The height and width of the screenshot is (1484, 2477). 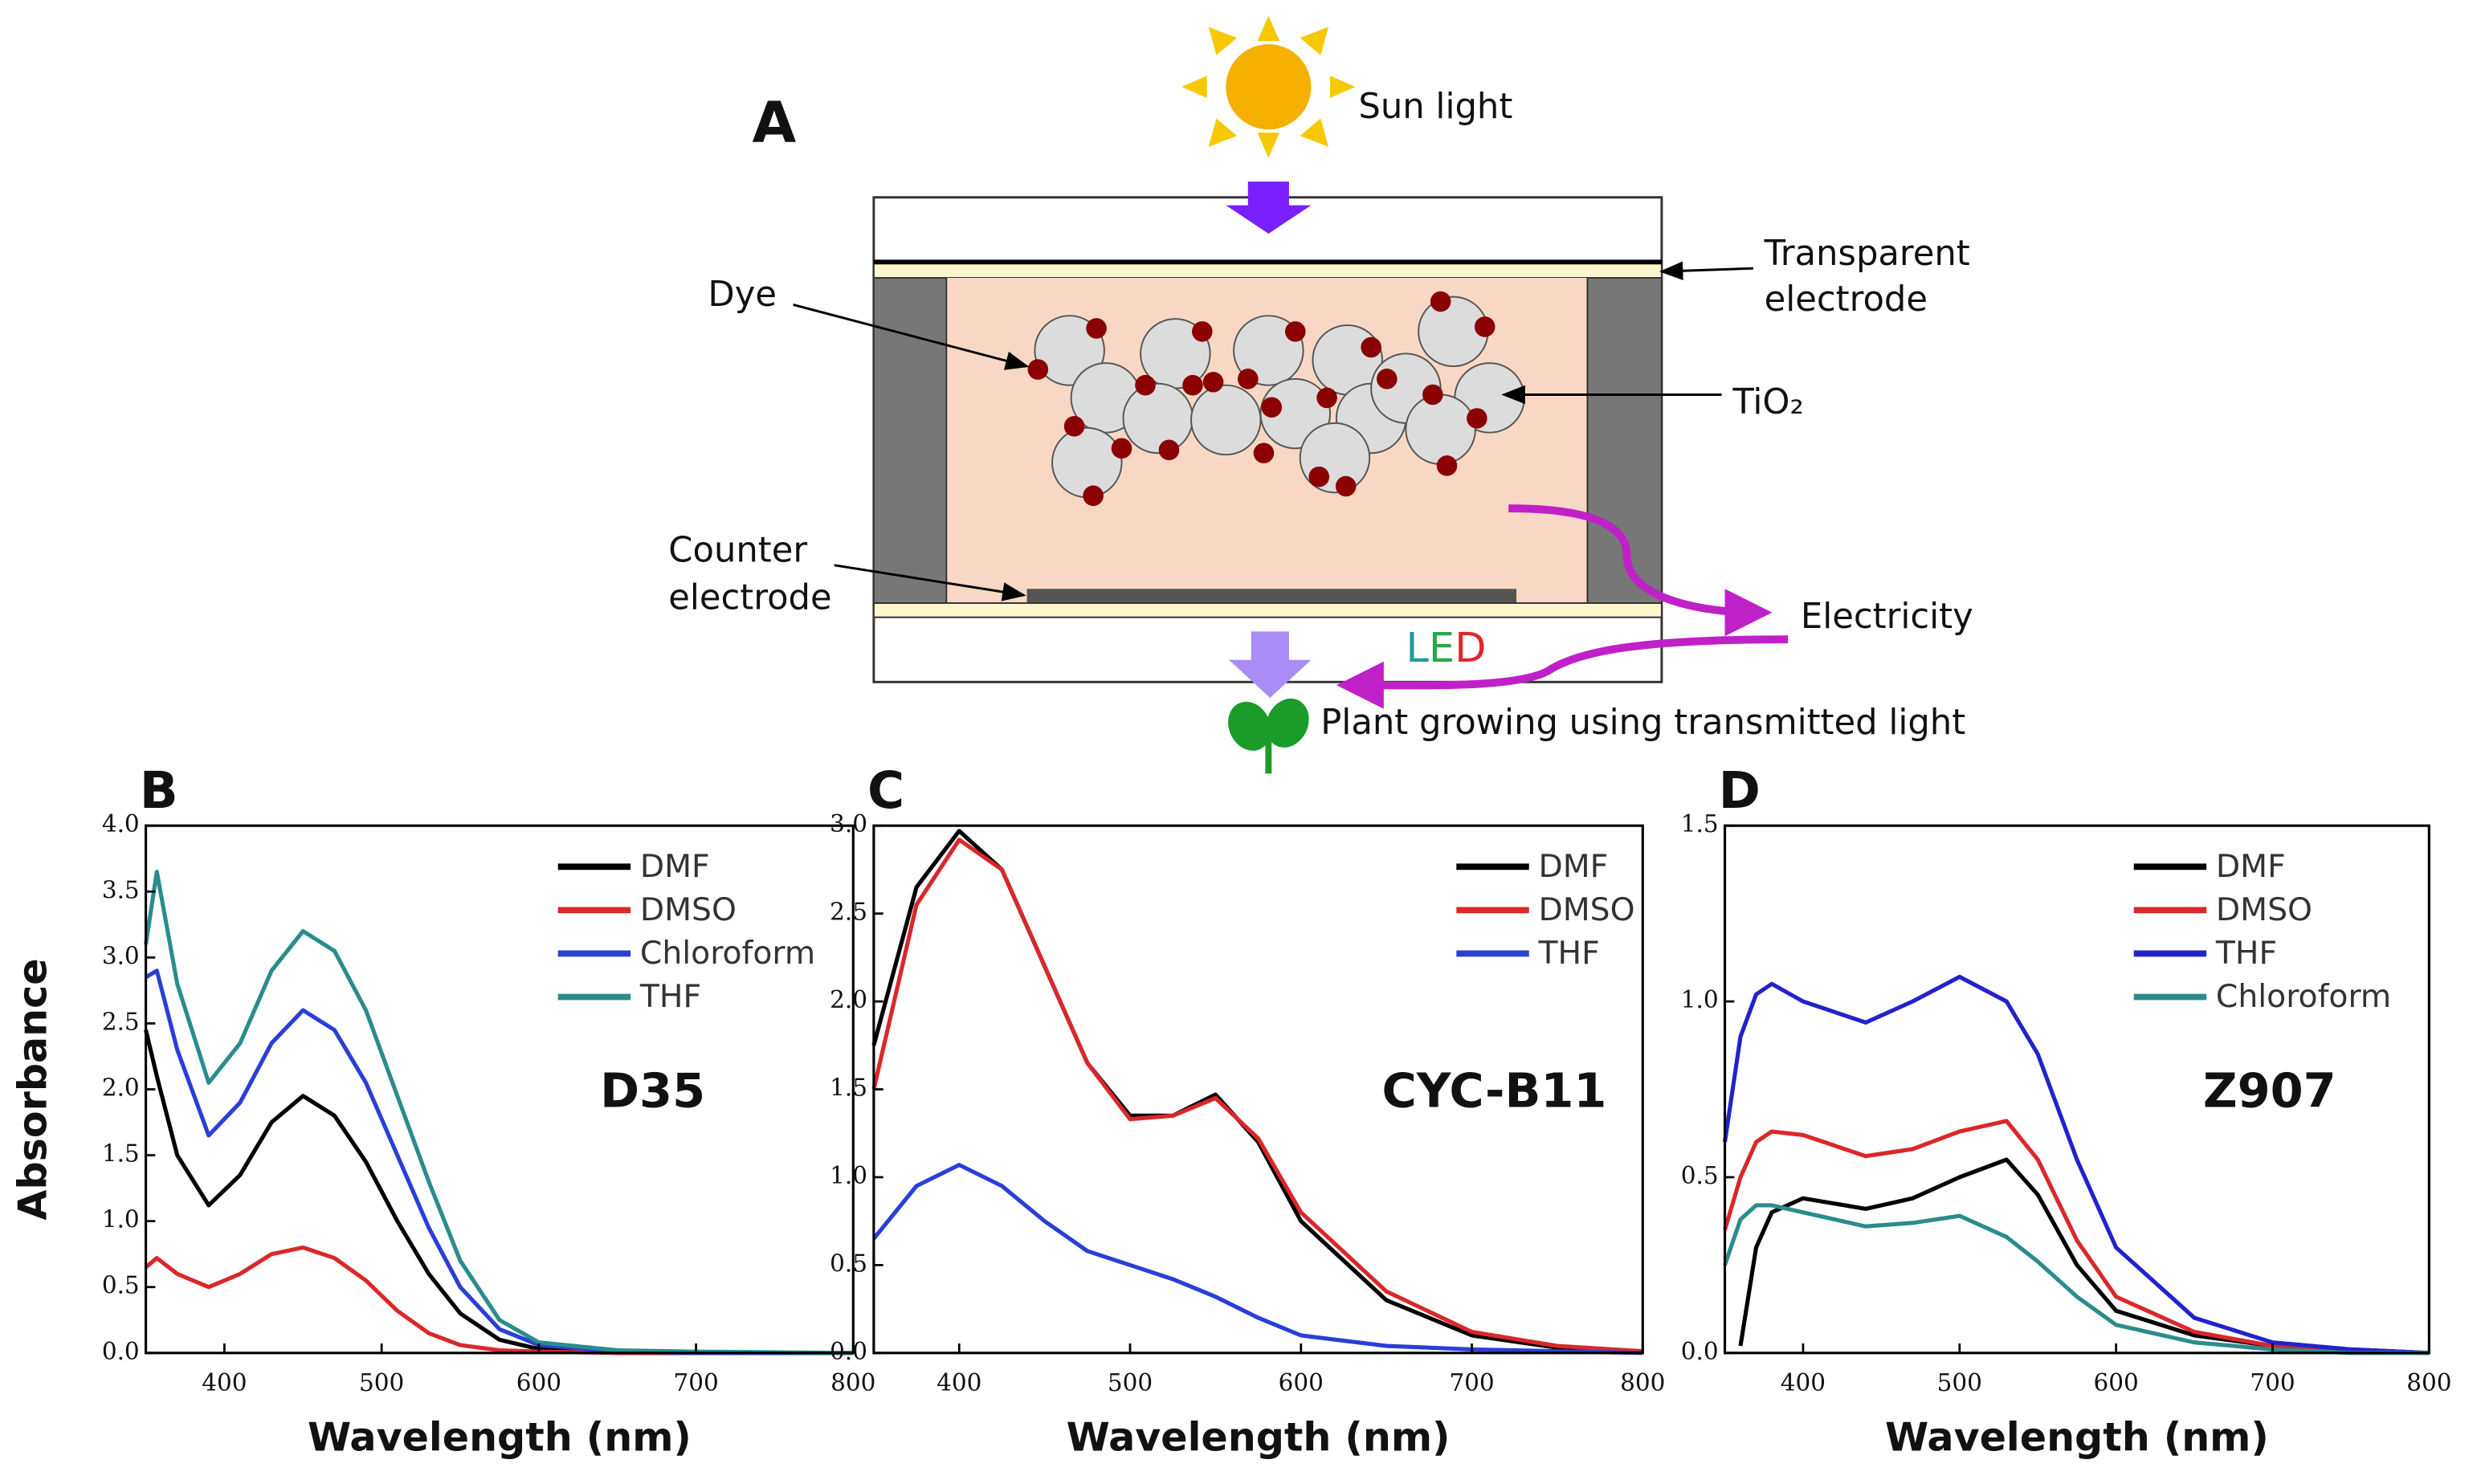 What do you see at coordinates (1768, 402) in the screenshot?
I see `label: TiO₂` at bounding box center [1768, 402].